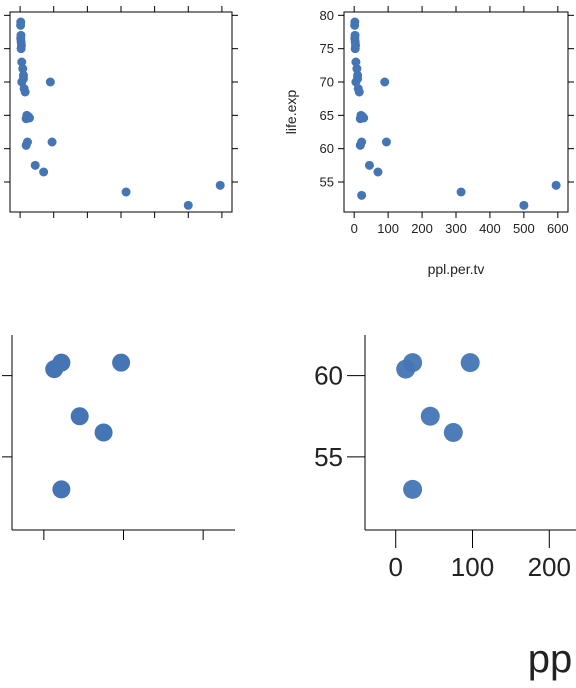 The width and height of the screenshot is (576, 688). I want to click on top-right-y-tick-label: 65, so click(327, 115).